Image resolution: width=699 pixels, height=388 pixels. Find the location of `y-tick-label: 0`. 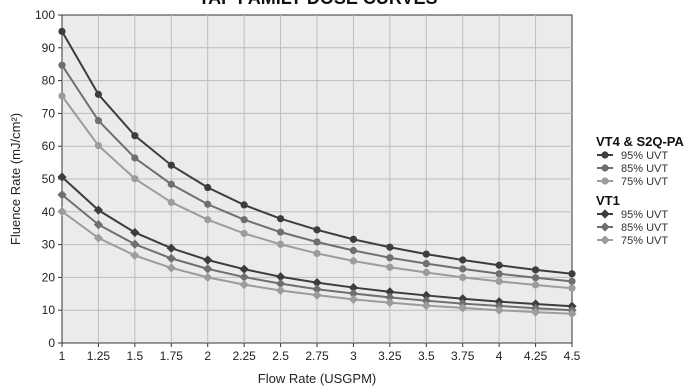

y-tick-label: 0 is located at coordinates (51, 343).